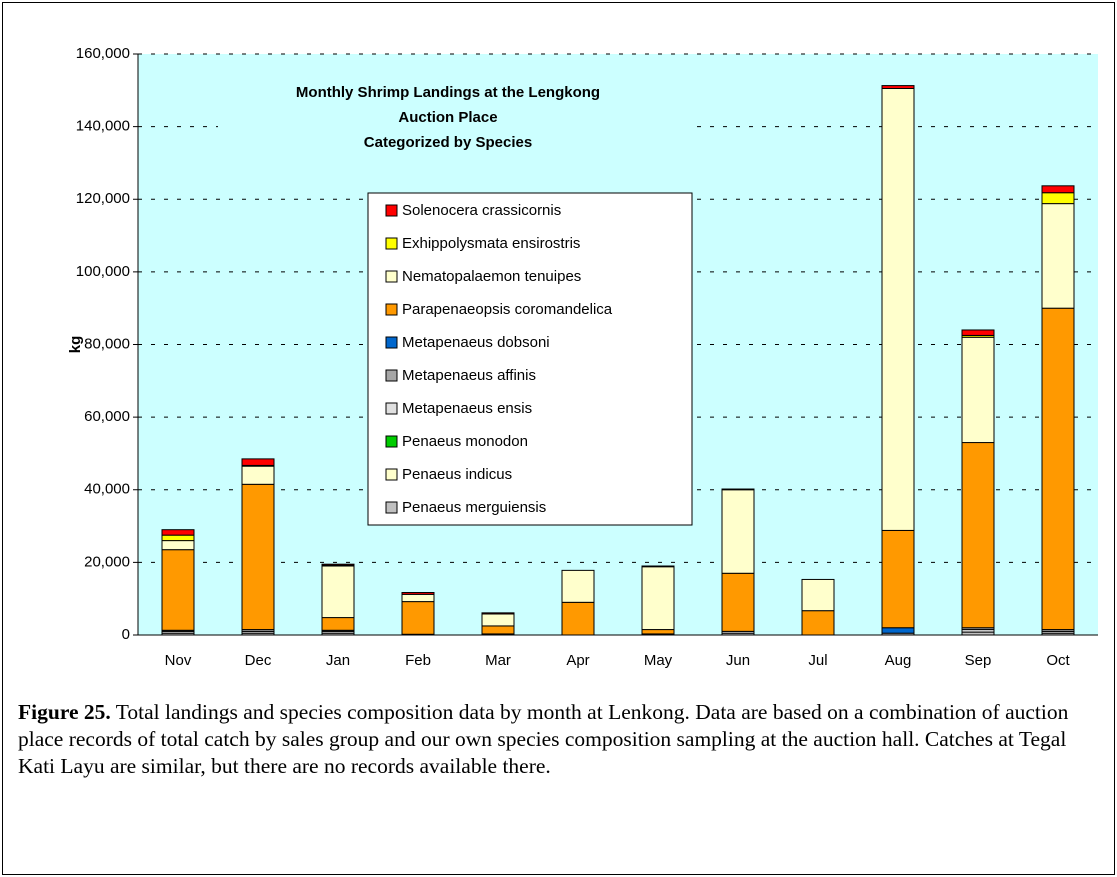  Describe the element at coordinates (103, 53) in the screenshot. I see `y-tick-label: 160,000` at that location.